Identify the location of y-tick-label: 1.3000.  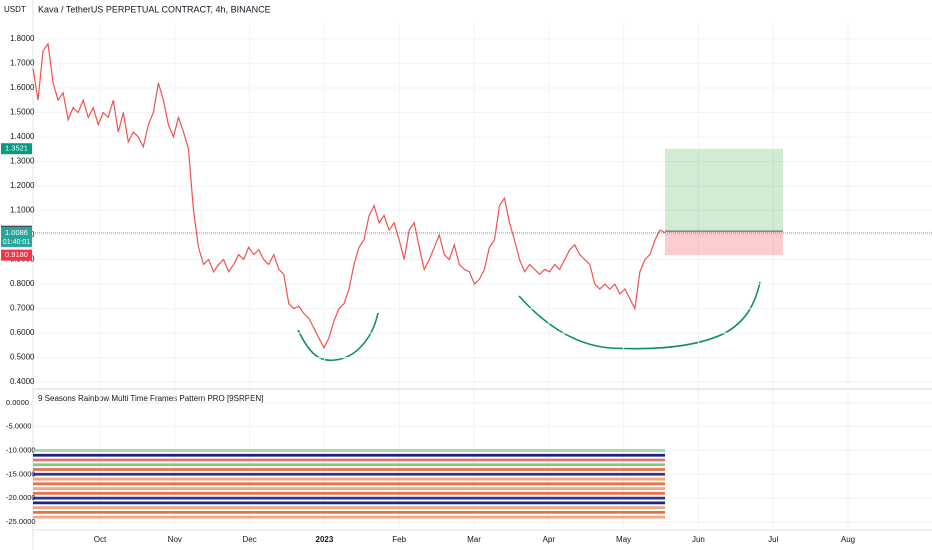
(22, 161).